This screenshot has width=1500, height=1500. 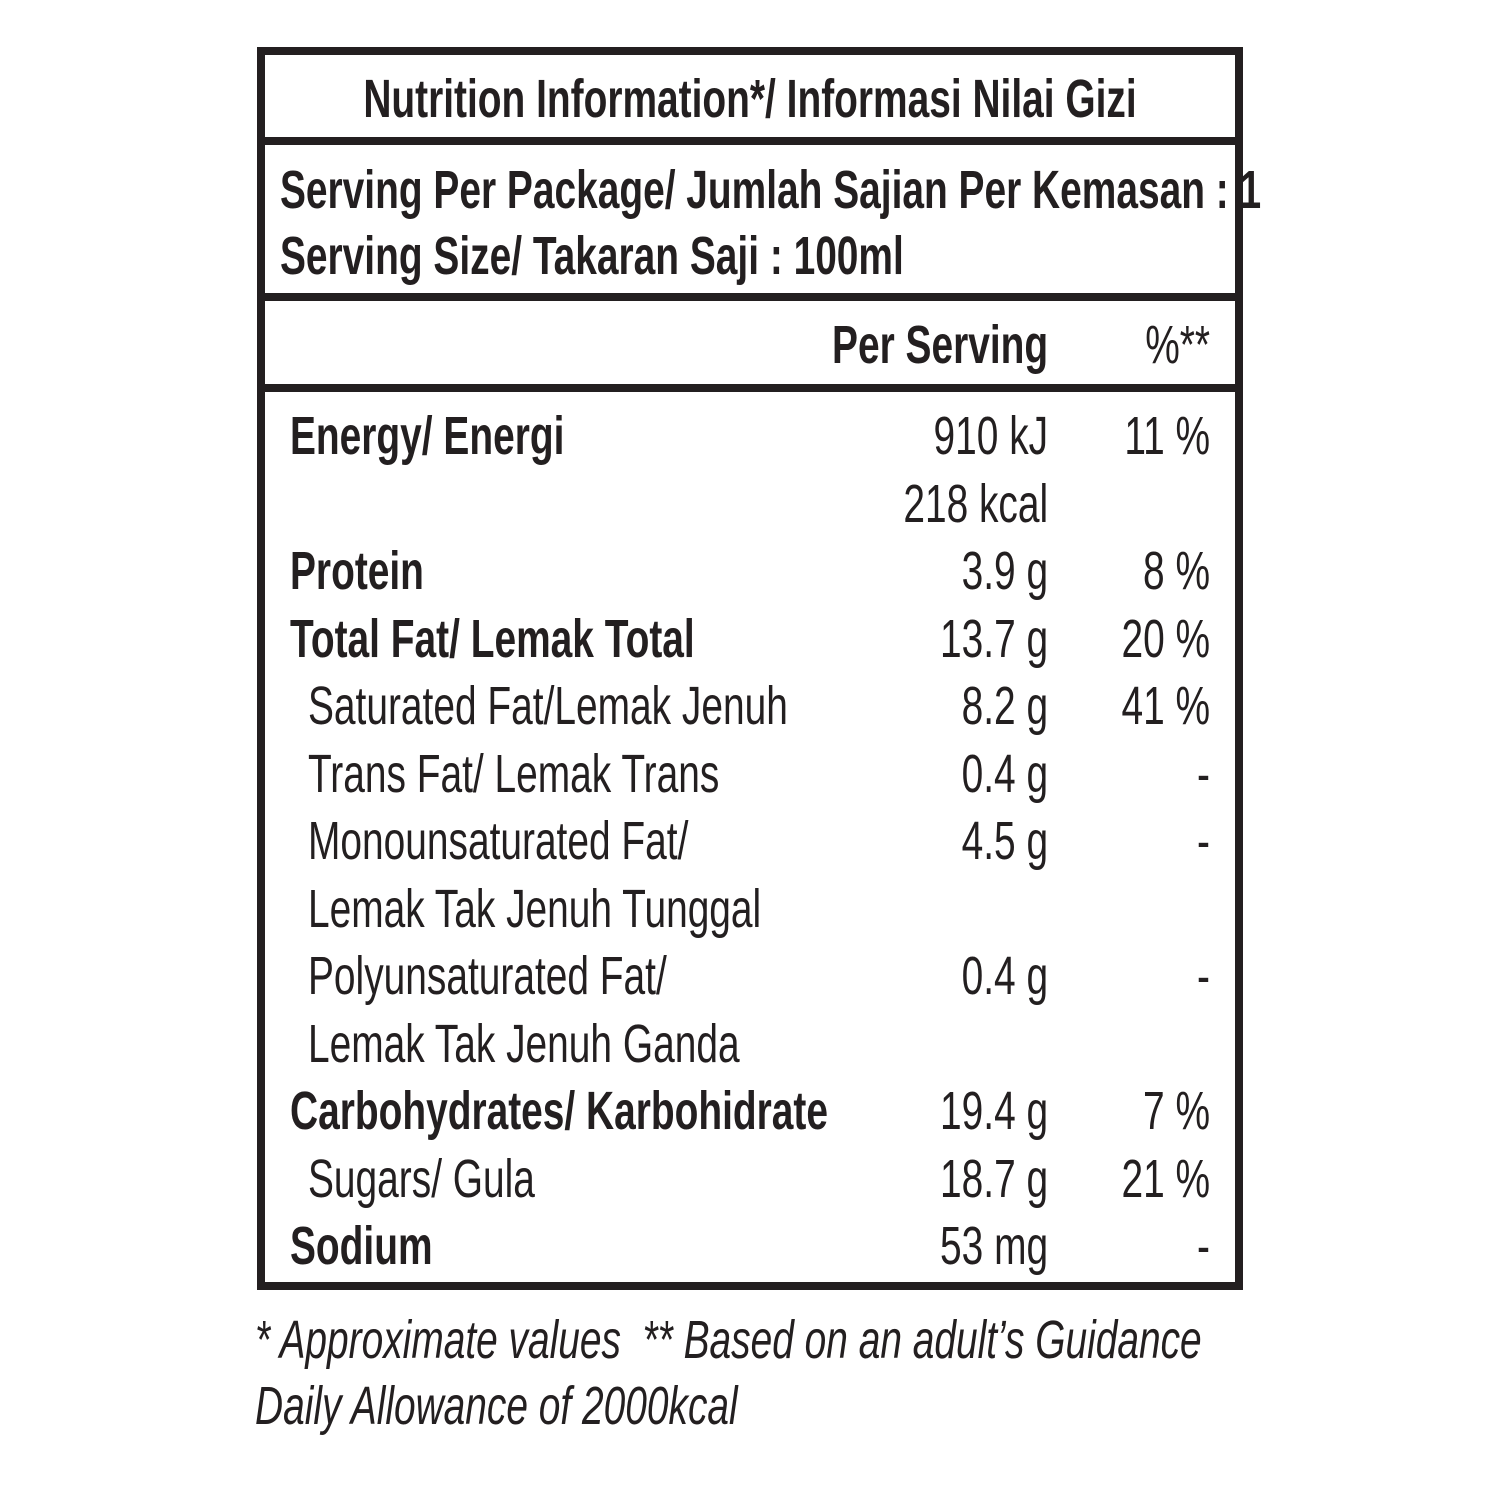 I want to click on serving-line-text: Serving Size/ Takaran Saji : 100ml, so click(x=592, y=256).